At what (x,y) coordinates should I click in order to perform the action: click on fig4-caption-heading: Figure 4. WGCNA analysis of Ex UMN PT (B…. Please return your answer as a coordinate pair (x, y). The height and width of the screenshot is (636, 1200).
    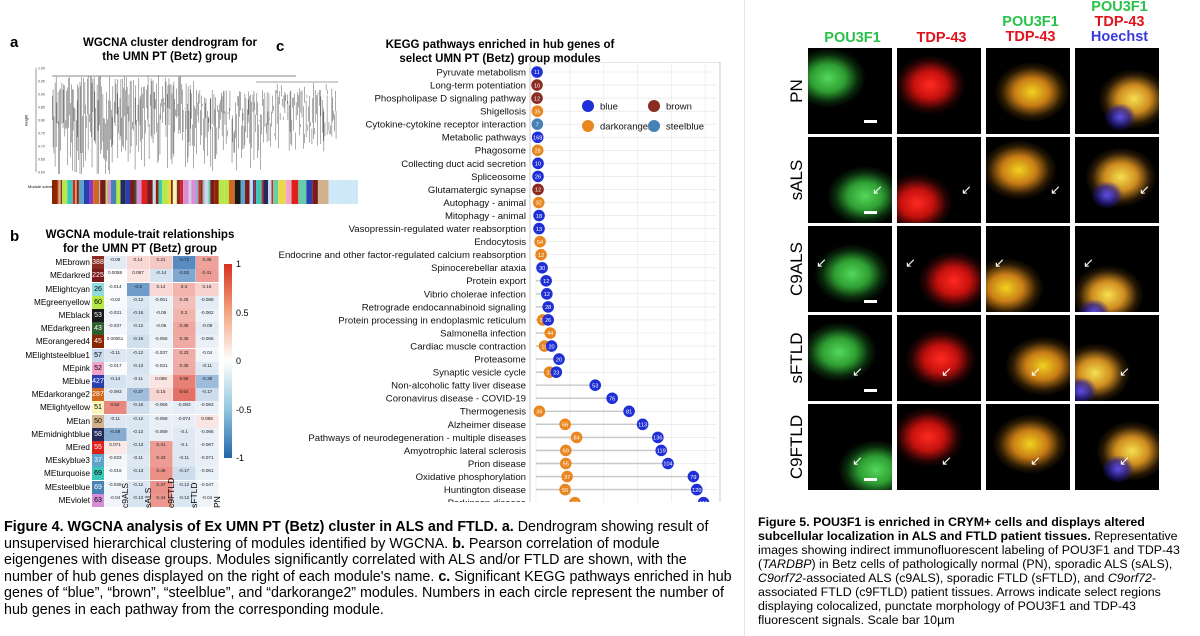
    Looking at the image, I should click on (251, 527).